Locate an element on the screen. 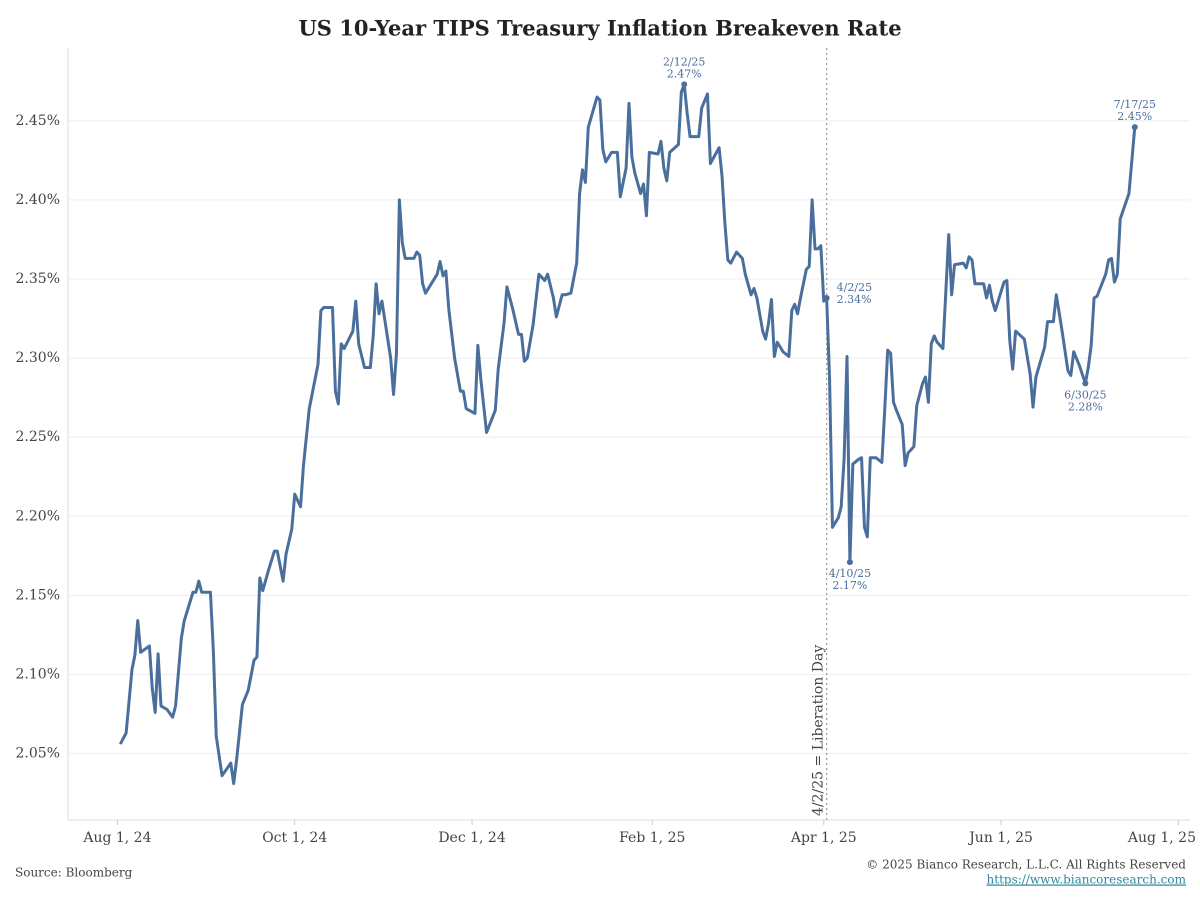 The height and width of the screenshot is (900, 1200). annotation-date: 7/17/25 is located at coordinates (1135, 104).